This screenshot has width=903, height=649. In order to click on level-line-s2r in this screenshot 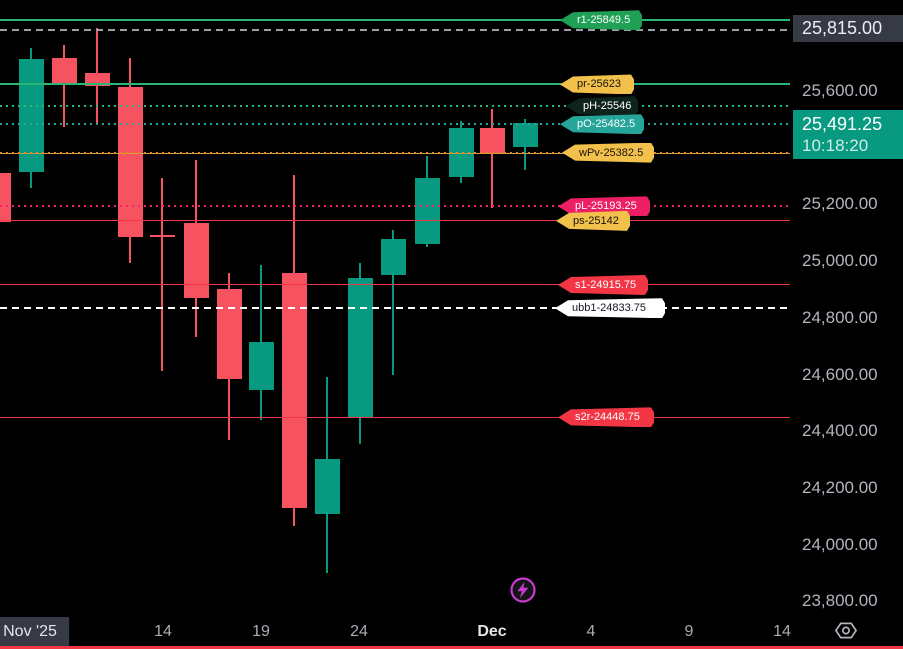, I will do `click(395, 417)`.